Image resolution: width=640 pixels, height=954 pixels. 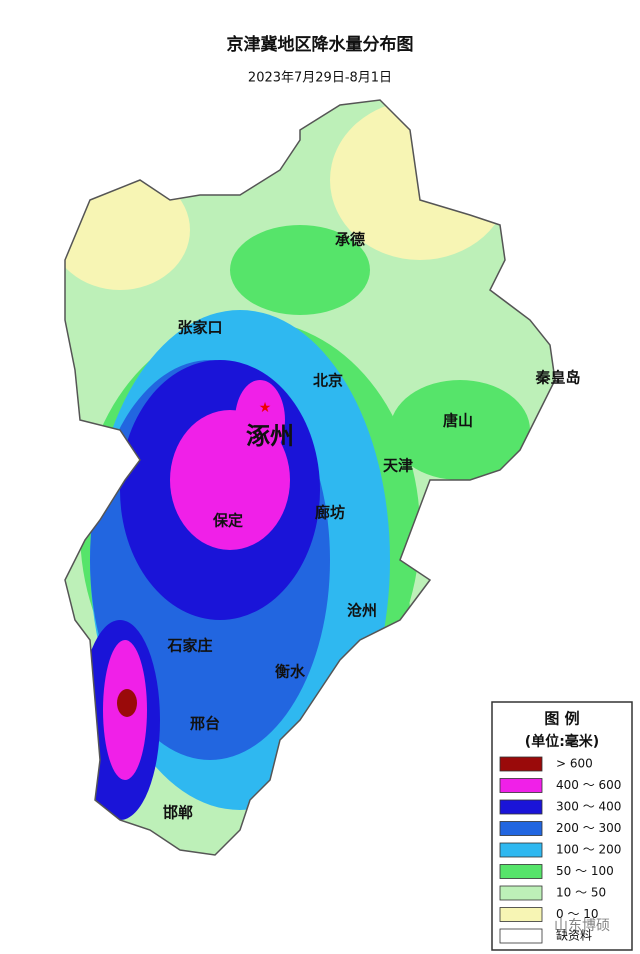 I want to click on legend-label: 400 ～ 600, so click(x=588, y=785).